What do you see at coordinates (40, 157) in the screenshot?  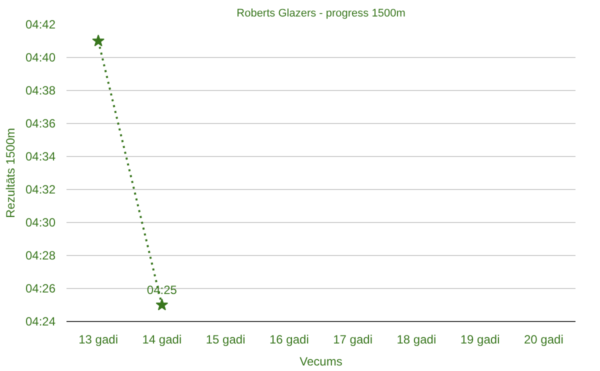 I see `y-tick-label: 04:34` at bounding box center [40, 157].